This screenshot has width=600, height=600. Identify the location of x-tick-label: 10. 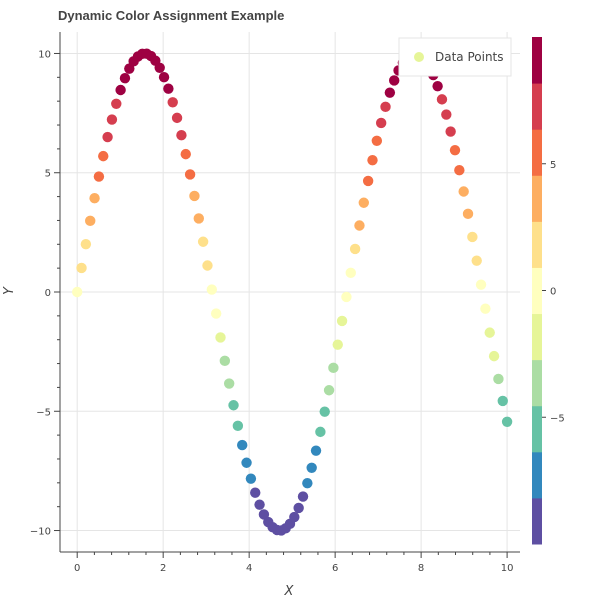
(507, 568).